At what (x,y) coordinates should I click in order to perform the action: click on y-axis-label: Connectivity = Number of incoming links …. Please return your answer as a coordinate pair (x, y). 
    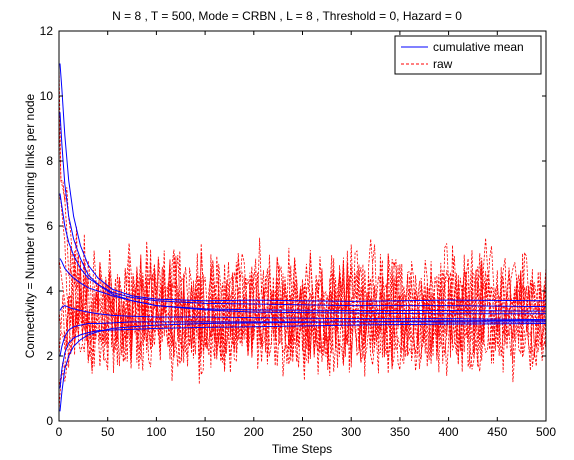
    Looking at the image, I should click on (30, 225).